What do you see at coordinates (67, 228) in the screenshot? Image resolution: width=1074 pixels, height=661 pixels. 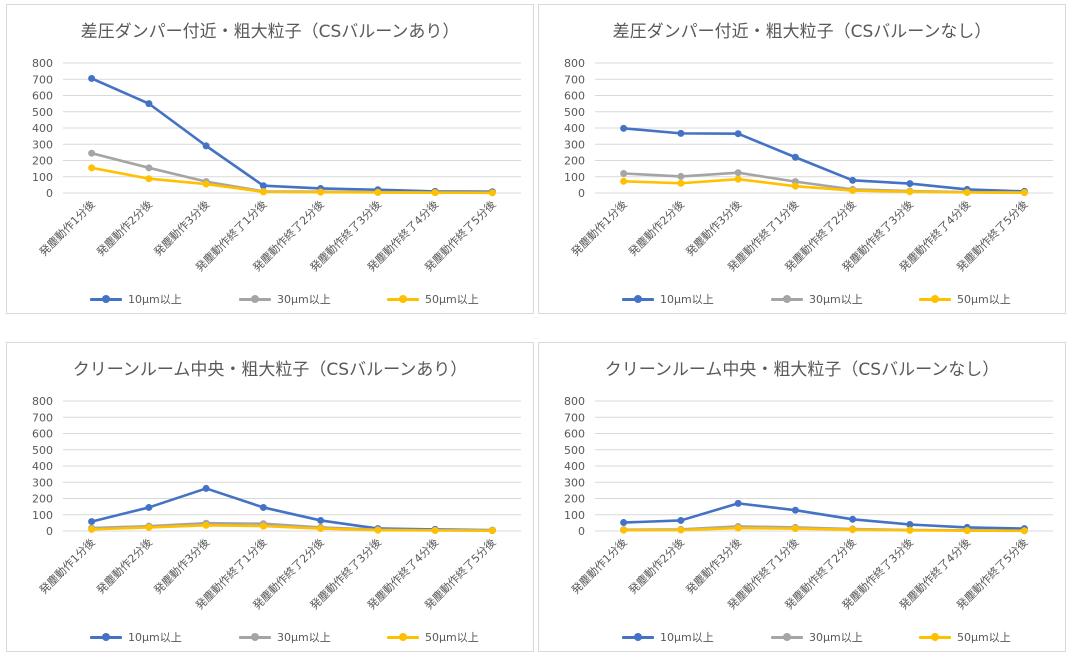 I see `x-tick-label: 発塵動作1分後` at bounding box center [67, 228].